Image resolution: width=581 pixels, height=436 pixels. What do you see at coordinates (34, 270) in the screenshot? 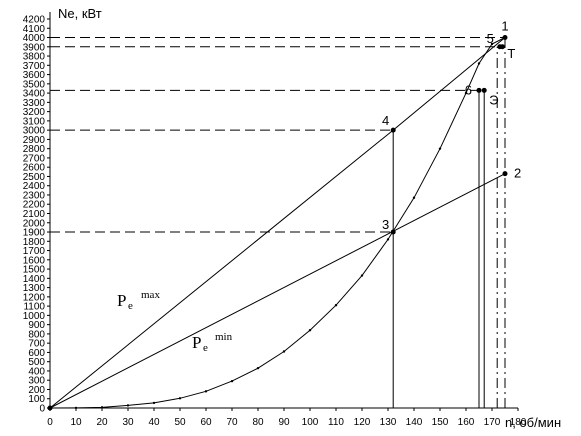
I see `y-tick-label: 1500` at bounding box center [34, 270].